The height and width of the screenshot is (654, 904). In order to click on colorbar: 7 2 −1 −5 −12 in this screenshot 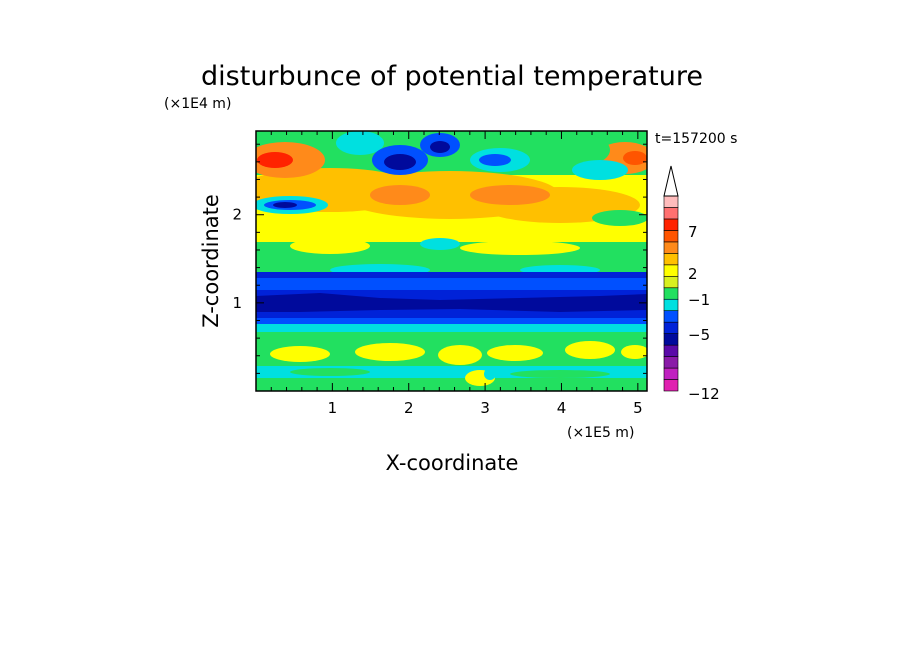, I will do `click(691, 284)`.